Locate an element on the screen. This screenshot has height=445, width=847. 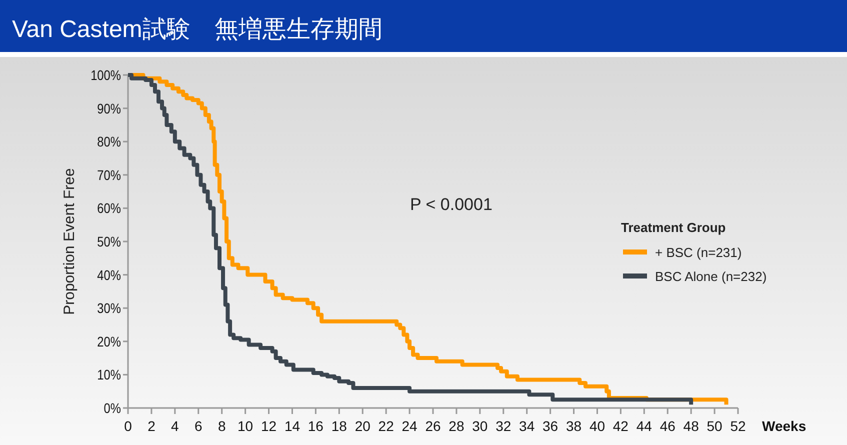
chart-title: Van Castem試験 無増悪生存期間 is located at coordinates (197, 29).